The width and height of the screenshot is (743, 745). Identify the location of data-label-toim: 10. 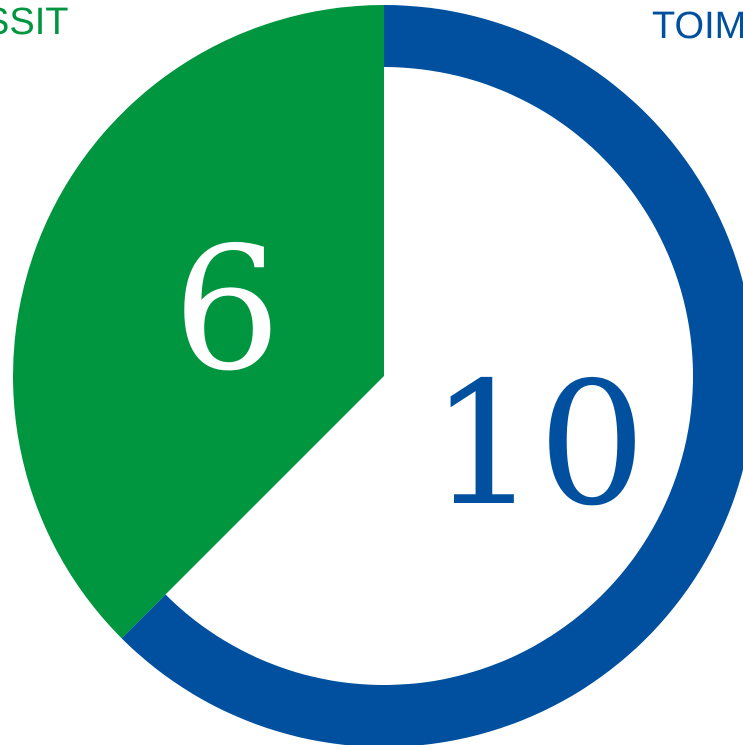
(538, 445).